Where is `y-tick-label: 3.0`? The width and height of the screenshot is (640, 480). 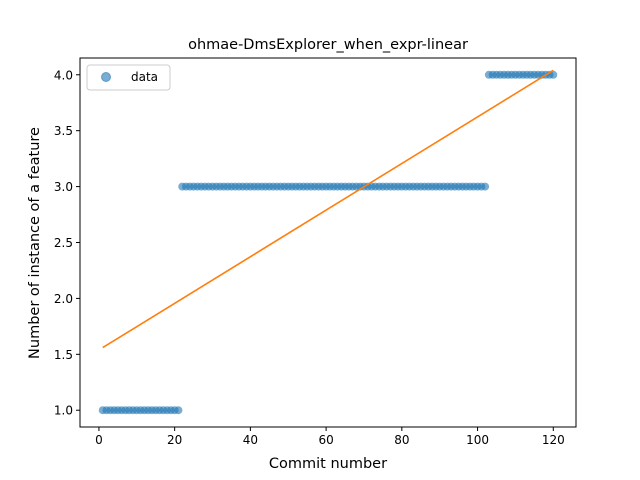
y-tick-label: 3.0 is located at coordinates (63, 187).